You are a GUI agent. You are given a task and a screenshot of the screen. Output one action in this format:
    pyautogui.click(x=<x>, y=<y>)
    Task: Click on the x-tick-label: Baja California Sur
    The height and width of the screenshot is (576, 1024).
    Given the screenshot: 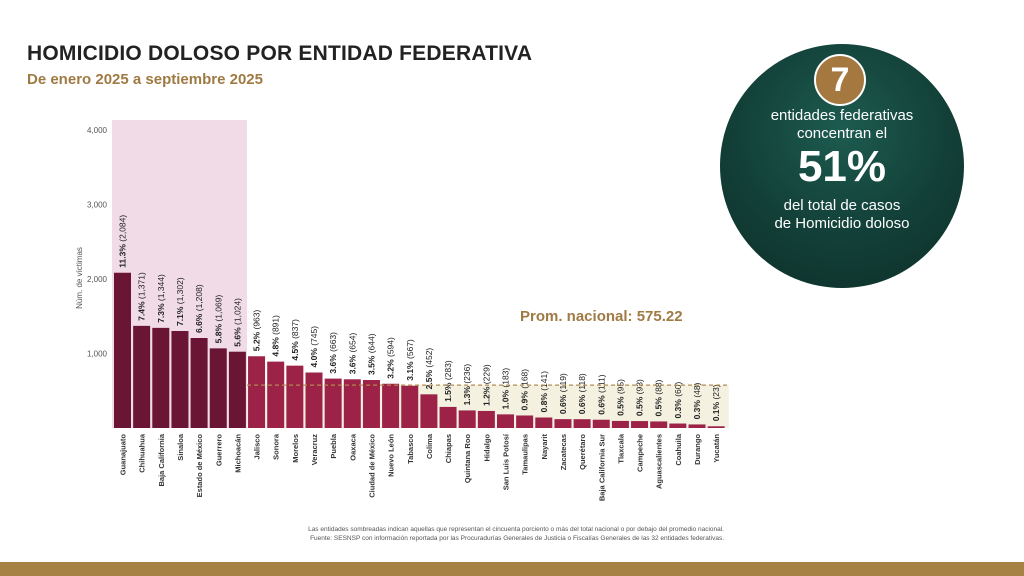 What is the action you would take?
    pyautogui.click(x=601, y=467)
    